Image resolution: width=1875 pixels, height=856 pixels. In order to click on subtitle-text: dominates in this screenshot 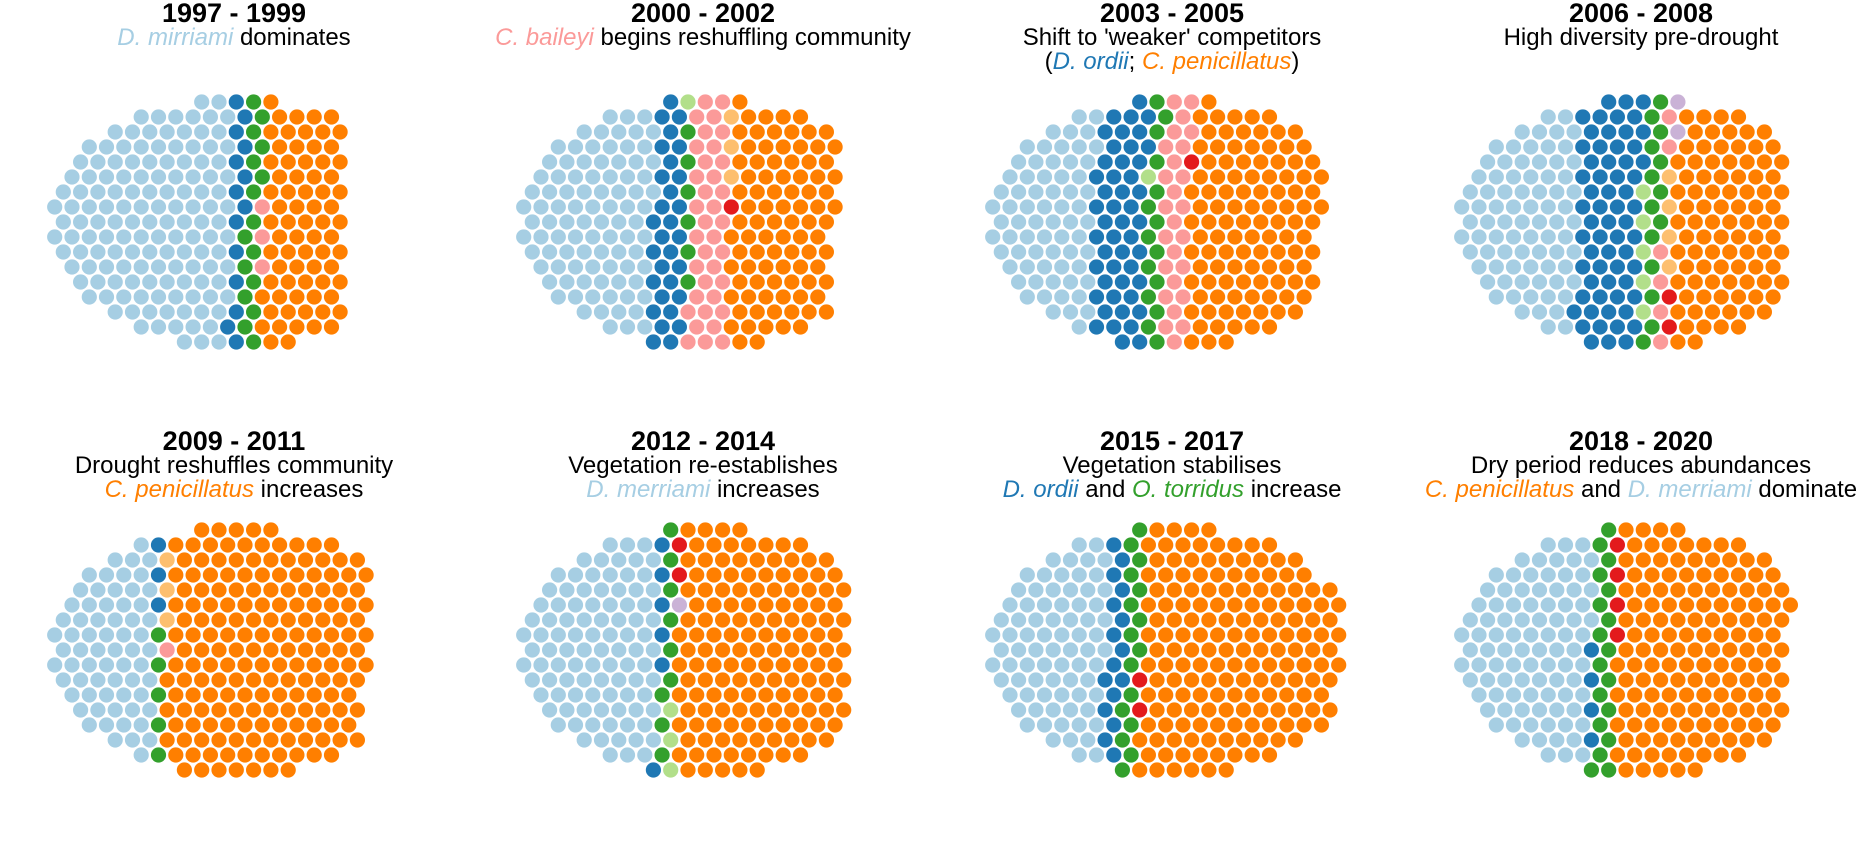, I will do `click(292, 37)`.